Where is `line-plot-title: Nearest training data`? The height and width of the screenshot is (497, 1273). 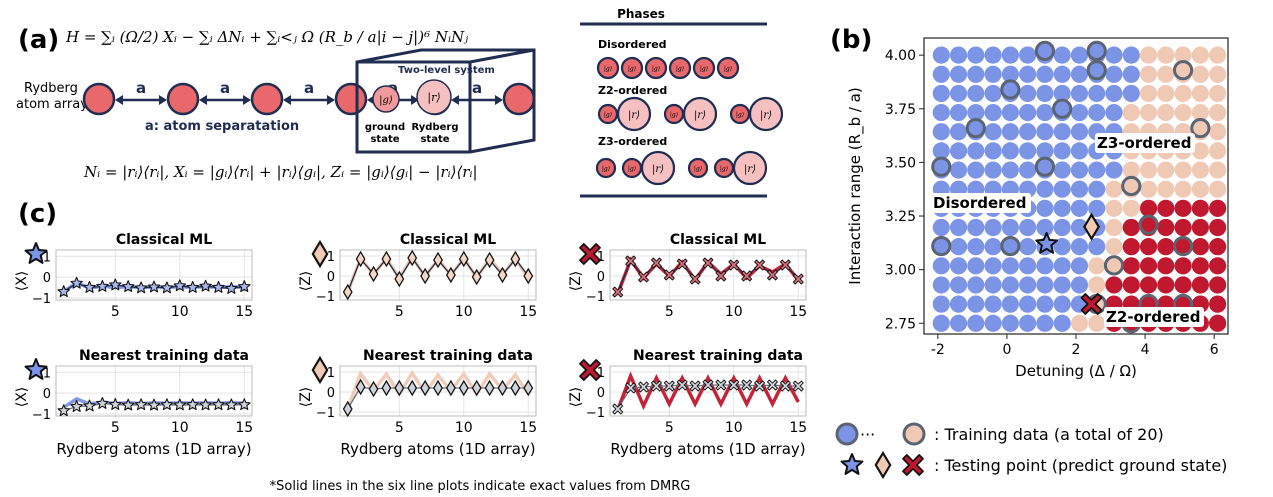
line-plot-title: Nearest training data is located at coordinates (718, 356).